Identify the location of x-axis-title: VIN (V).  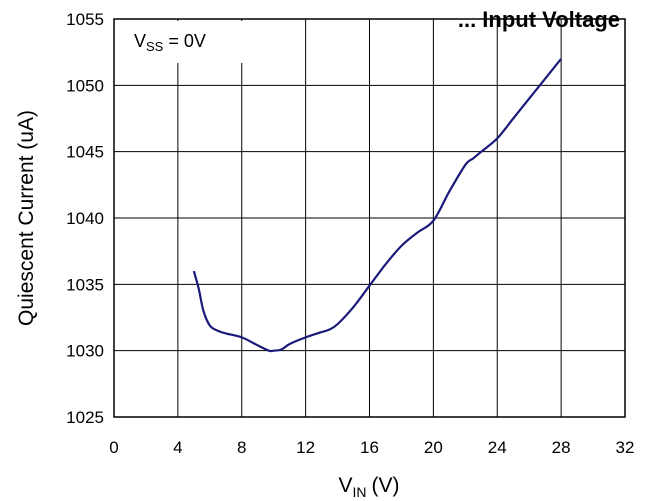
(368, 487).